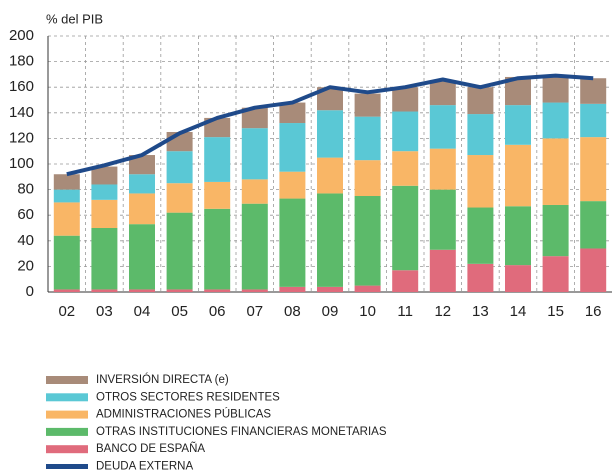 This screenshot has height=472, width=614. Describe the element at coordinates (21, 35) in the screenshot. I see `y-tick-label: 200` at that location.